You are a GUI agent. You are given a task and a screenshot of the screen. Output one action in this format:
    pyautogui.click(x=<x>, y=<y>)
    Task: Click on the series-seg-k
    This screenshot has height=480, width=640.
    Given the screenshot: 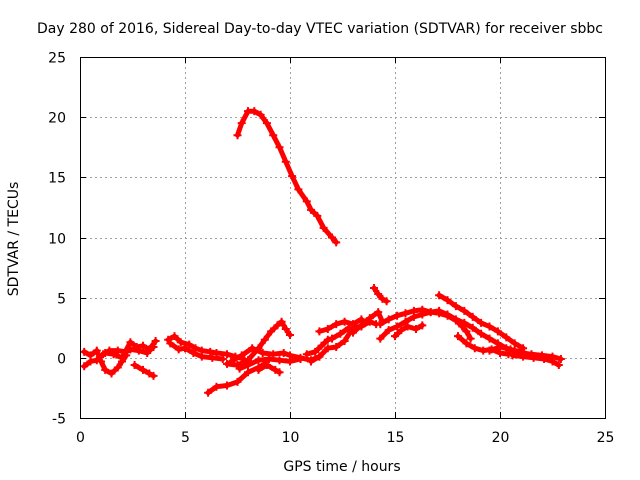 What is the action you would take?
    pyautogui.click(x=269, y=369)
    